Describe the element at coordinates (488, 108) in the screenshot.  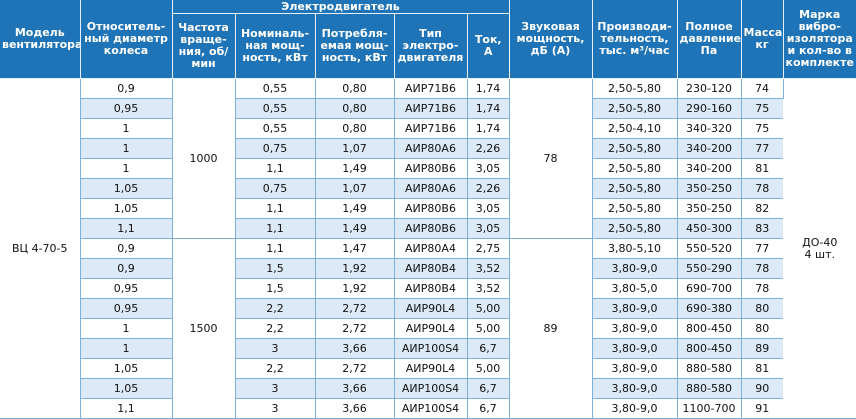
I see `current-cell: 1,74` at that location.